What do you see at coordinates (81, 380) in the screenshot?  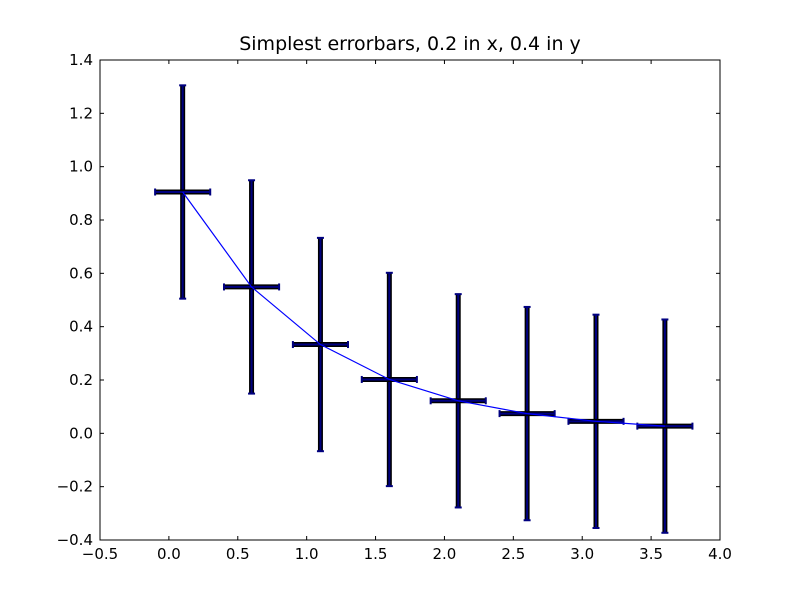 I see `y-tick-label: 0.2` at bounding box center [81, 380].